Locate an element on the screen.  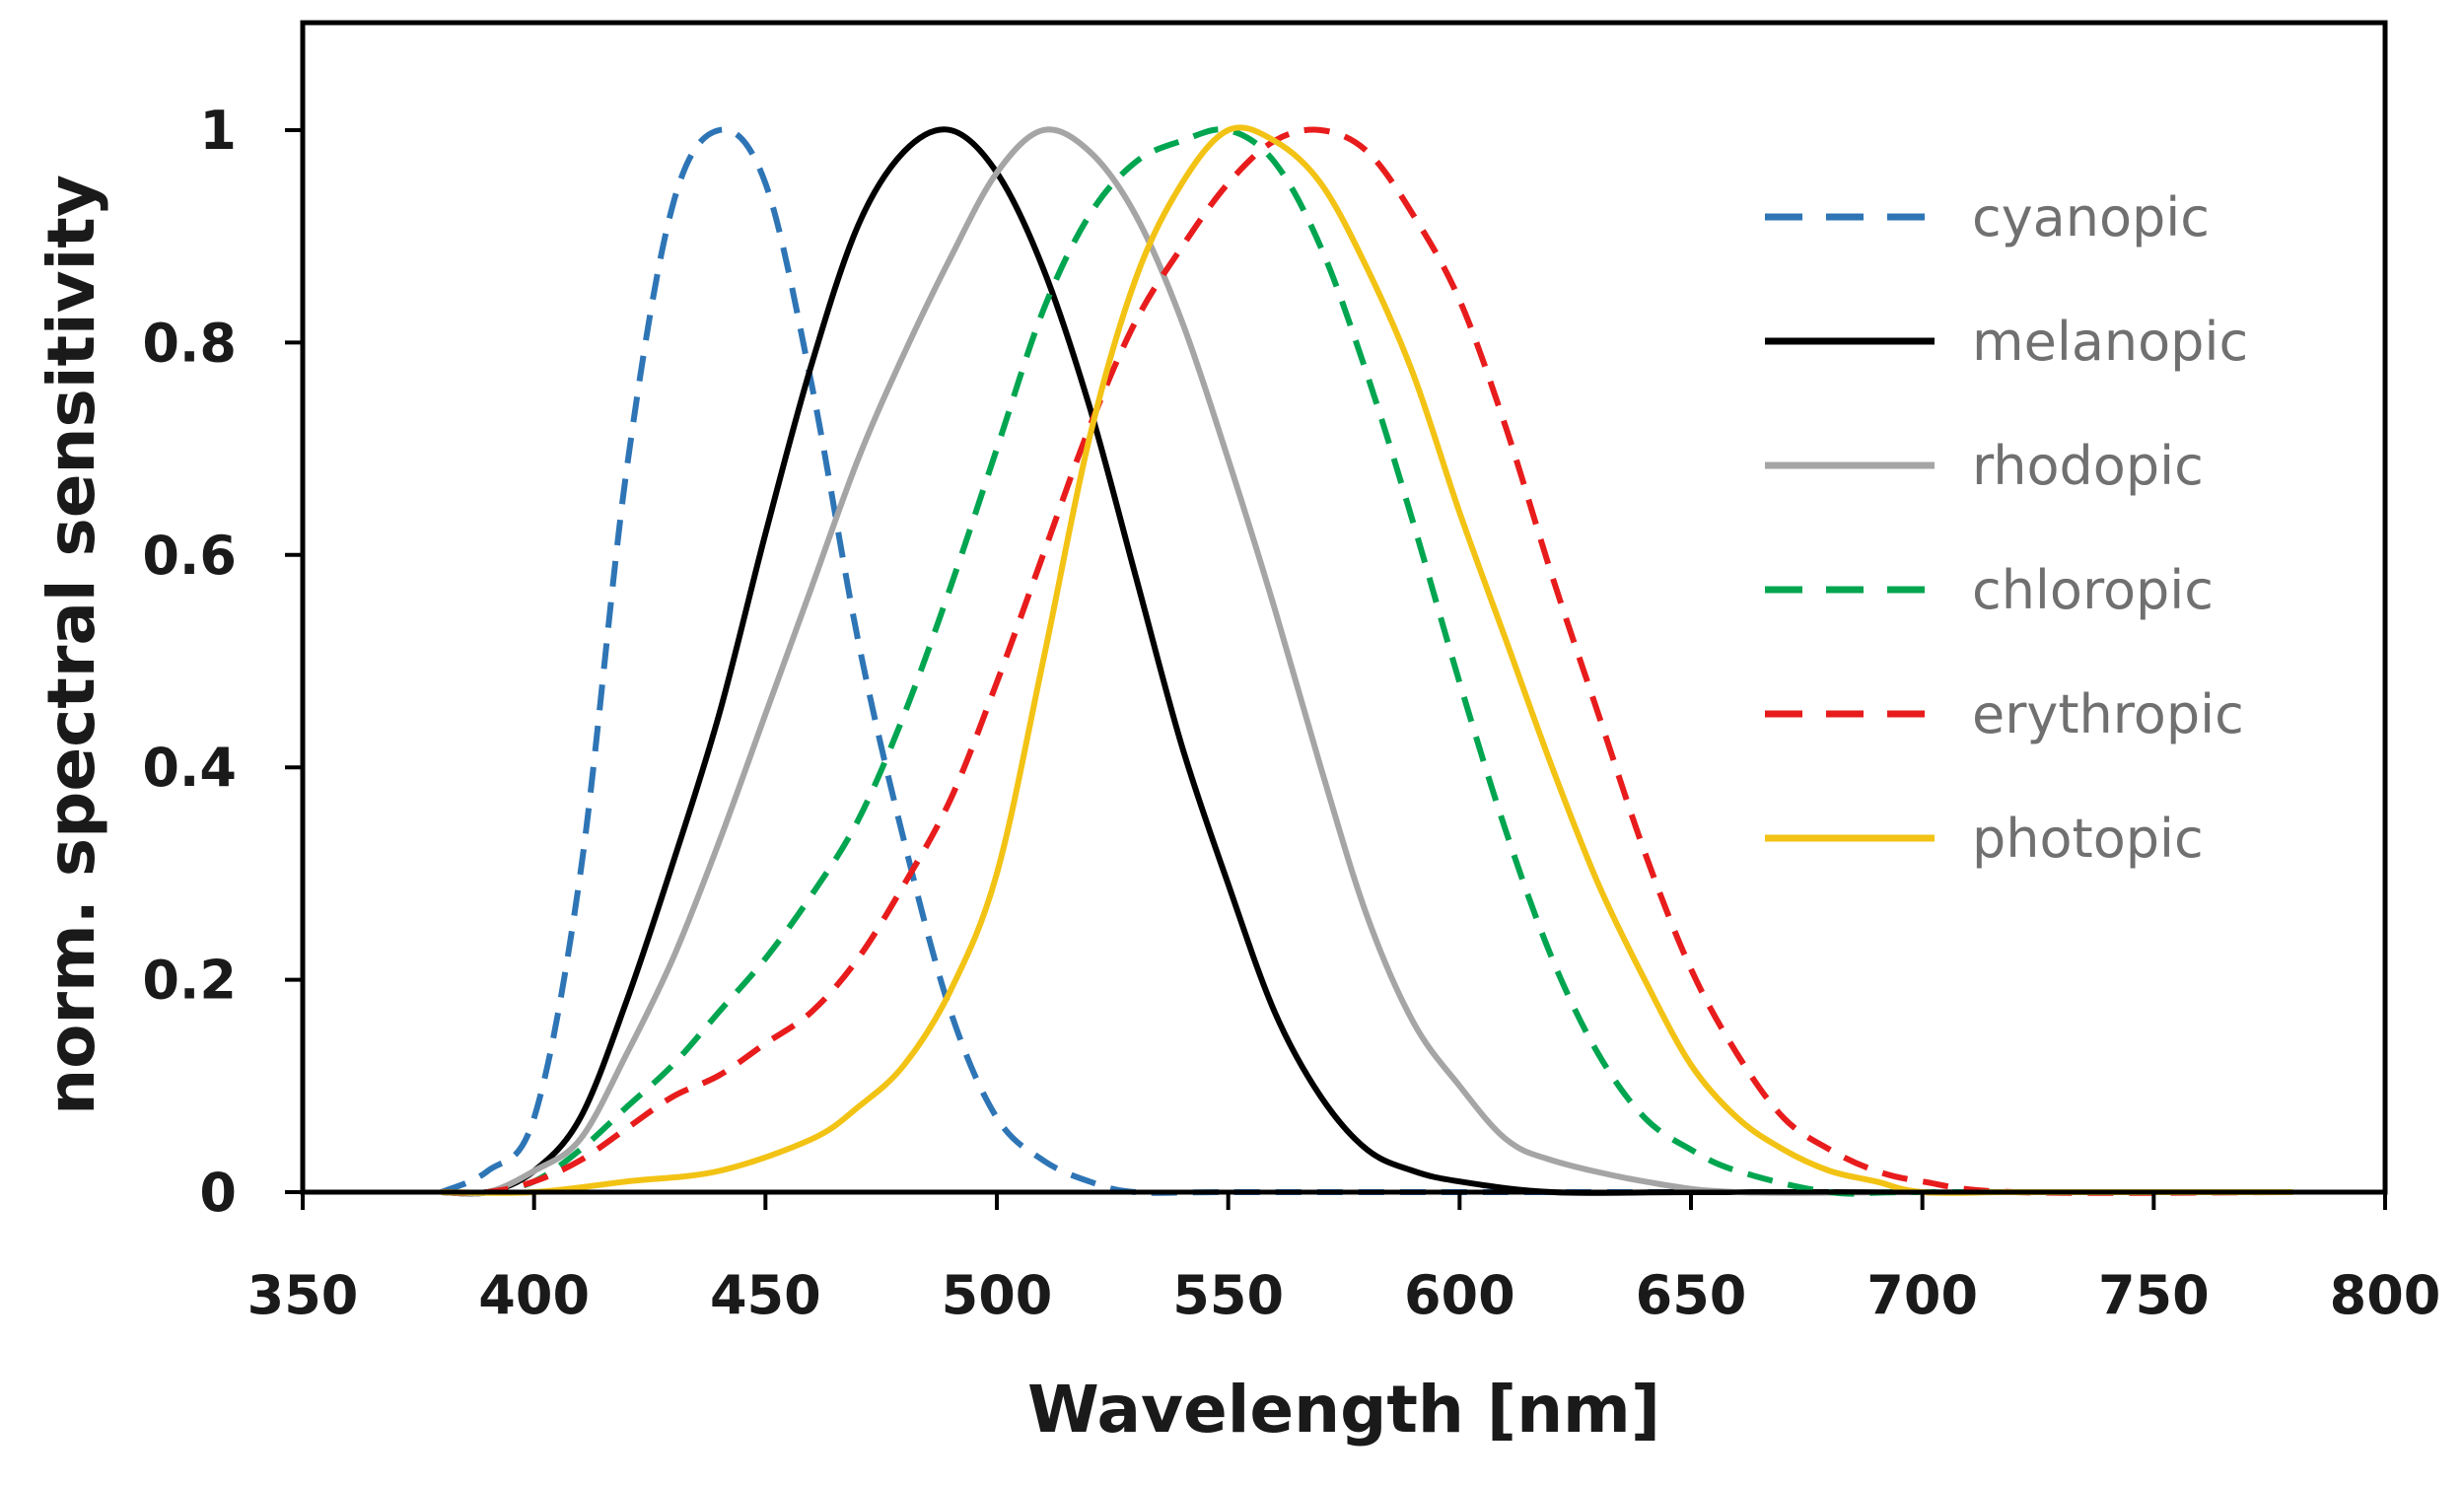
y-tick-label: 0 is located at coordinates (218, 1193).